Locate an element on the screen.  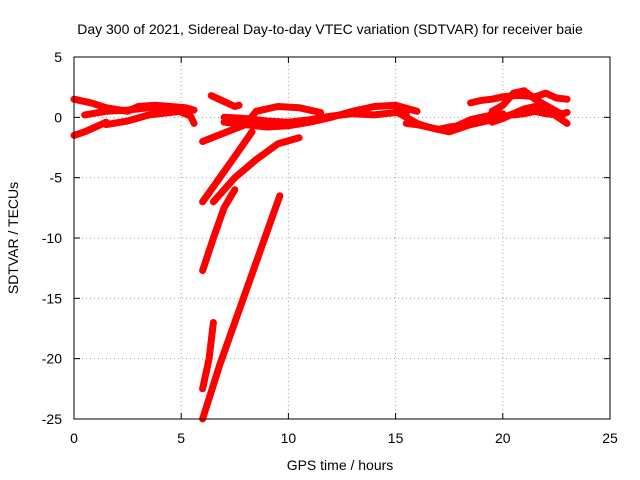
x-axis-label: GPS time / hours is located at coordinates (340, 465).